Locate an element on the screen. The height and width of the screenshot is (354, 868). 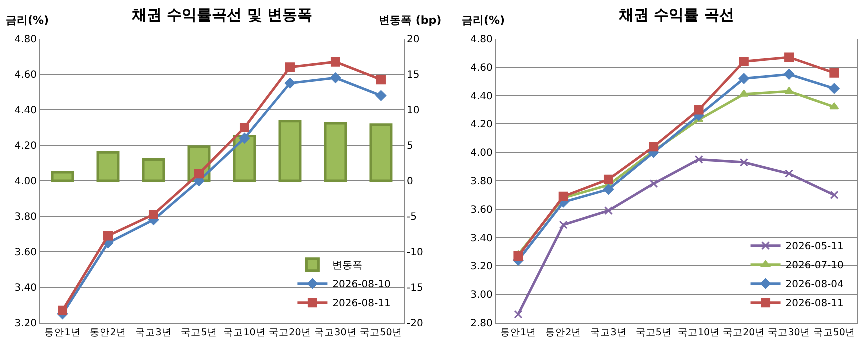
y2-tick-label: 0 is located at coordinates (410, 182).